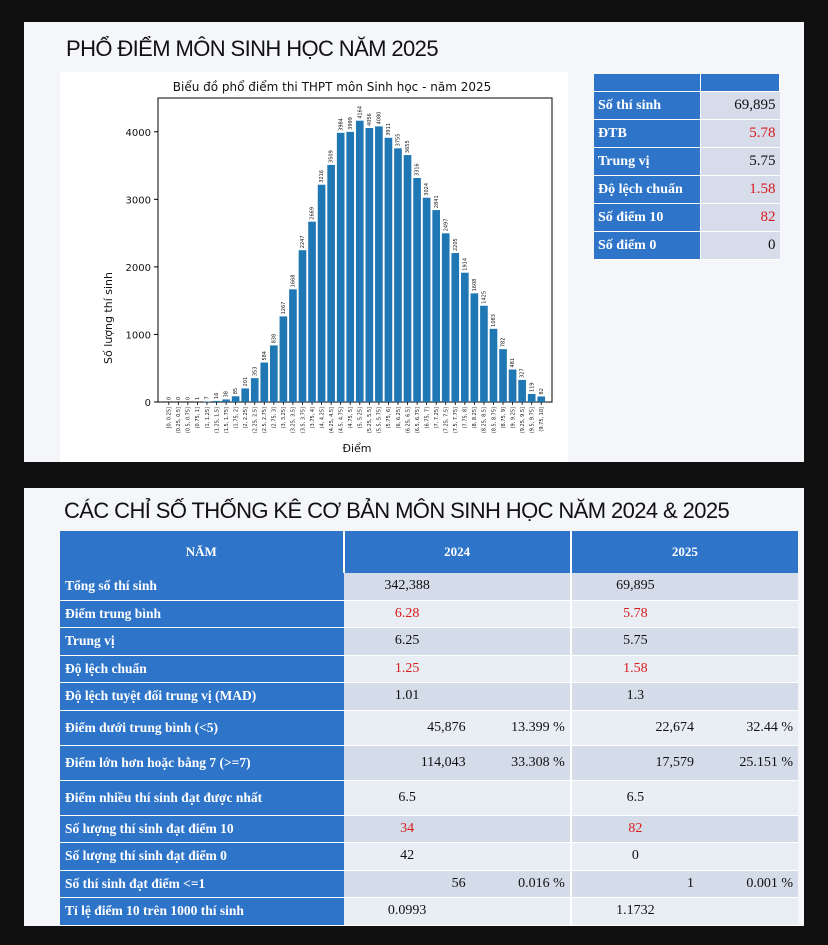 Image resolution: width=828 pixels, height=945 pixels. Describe the element at coordinates (399, 417) in the screenshot. I see `x-tick-label: (6, 6.25]` at that location.